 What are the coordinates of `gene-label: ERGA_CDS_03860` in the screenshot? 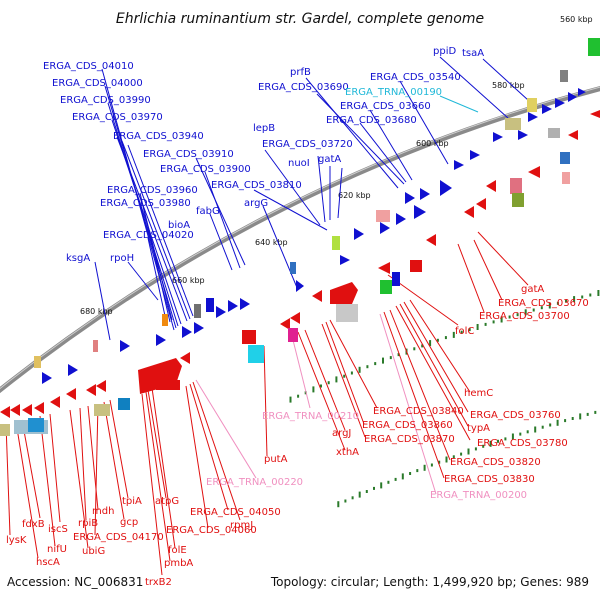 It's located at (407, 425).